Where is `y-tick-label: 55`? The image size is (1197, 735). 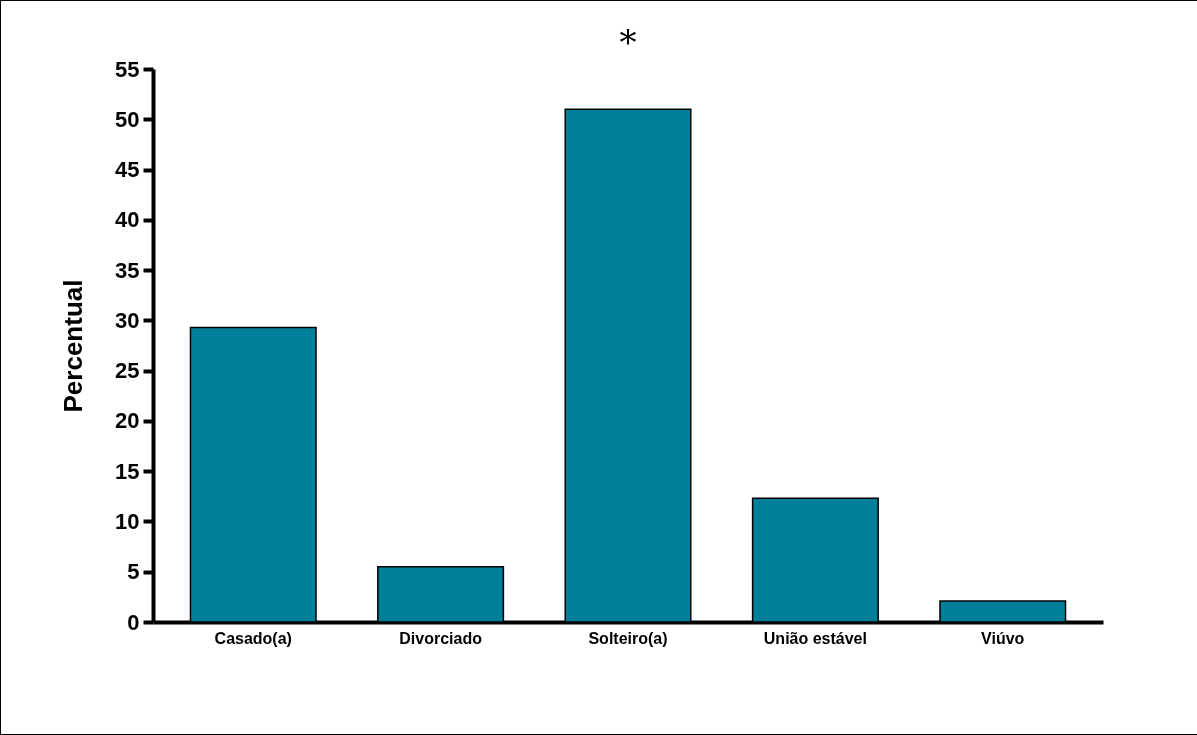 y-tick-label: 55 is located at coordinates (127, 69).